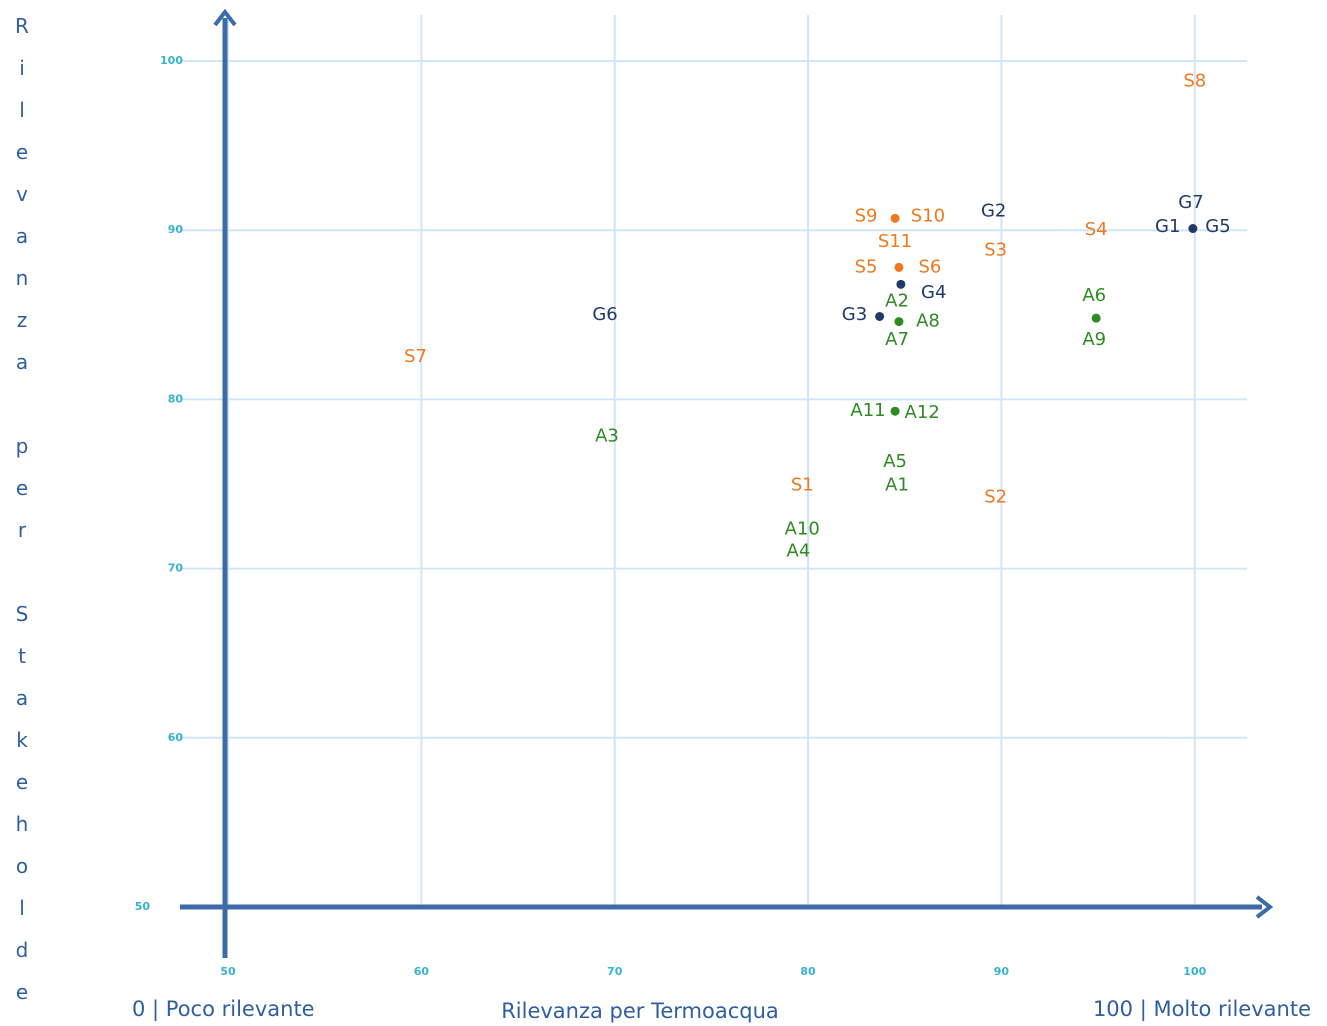  What do you see at coordinates (928, 216) in the screenshot?
I see `point-label: S10` at bounding box center [928, 216].